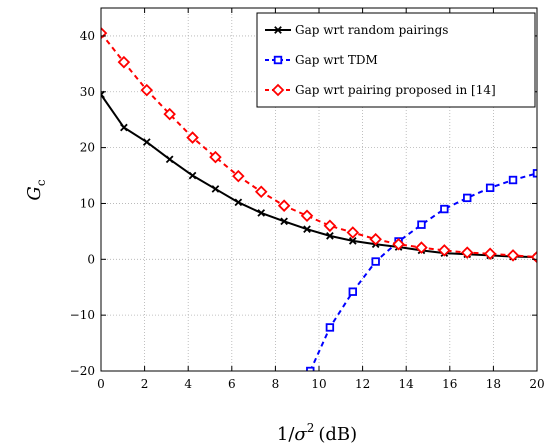 This screenshot has height=445, width=547. What do you see at coordinates (407, 384) in the screenshot?
I see `x-tick-label: 14` at bounding box center [407, 384].